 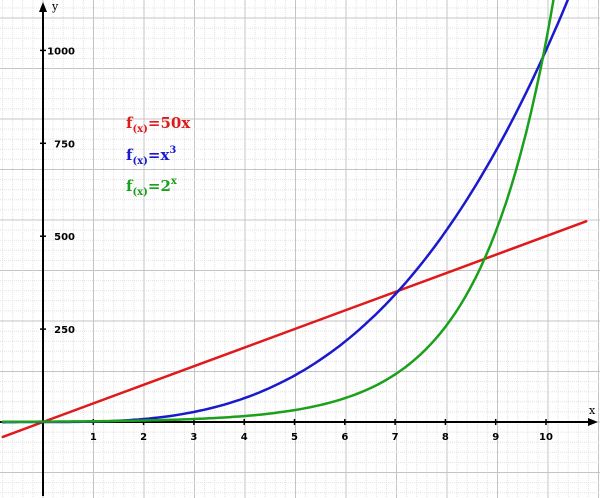 I want to click on x-tick-label: 2, so click(x=143, y=437).